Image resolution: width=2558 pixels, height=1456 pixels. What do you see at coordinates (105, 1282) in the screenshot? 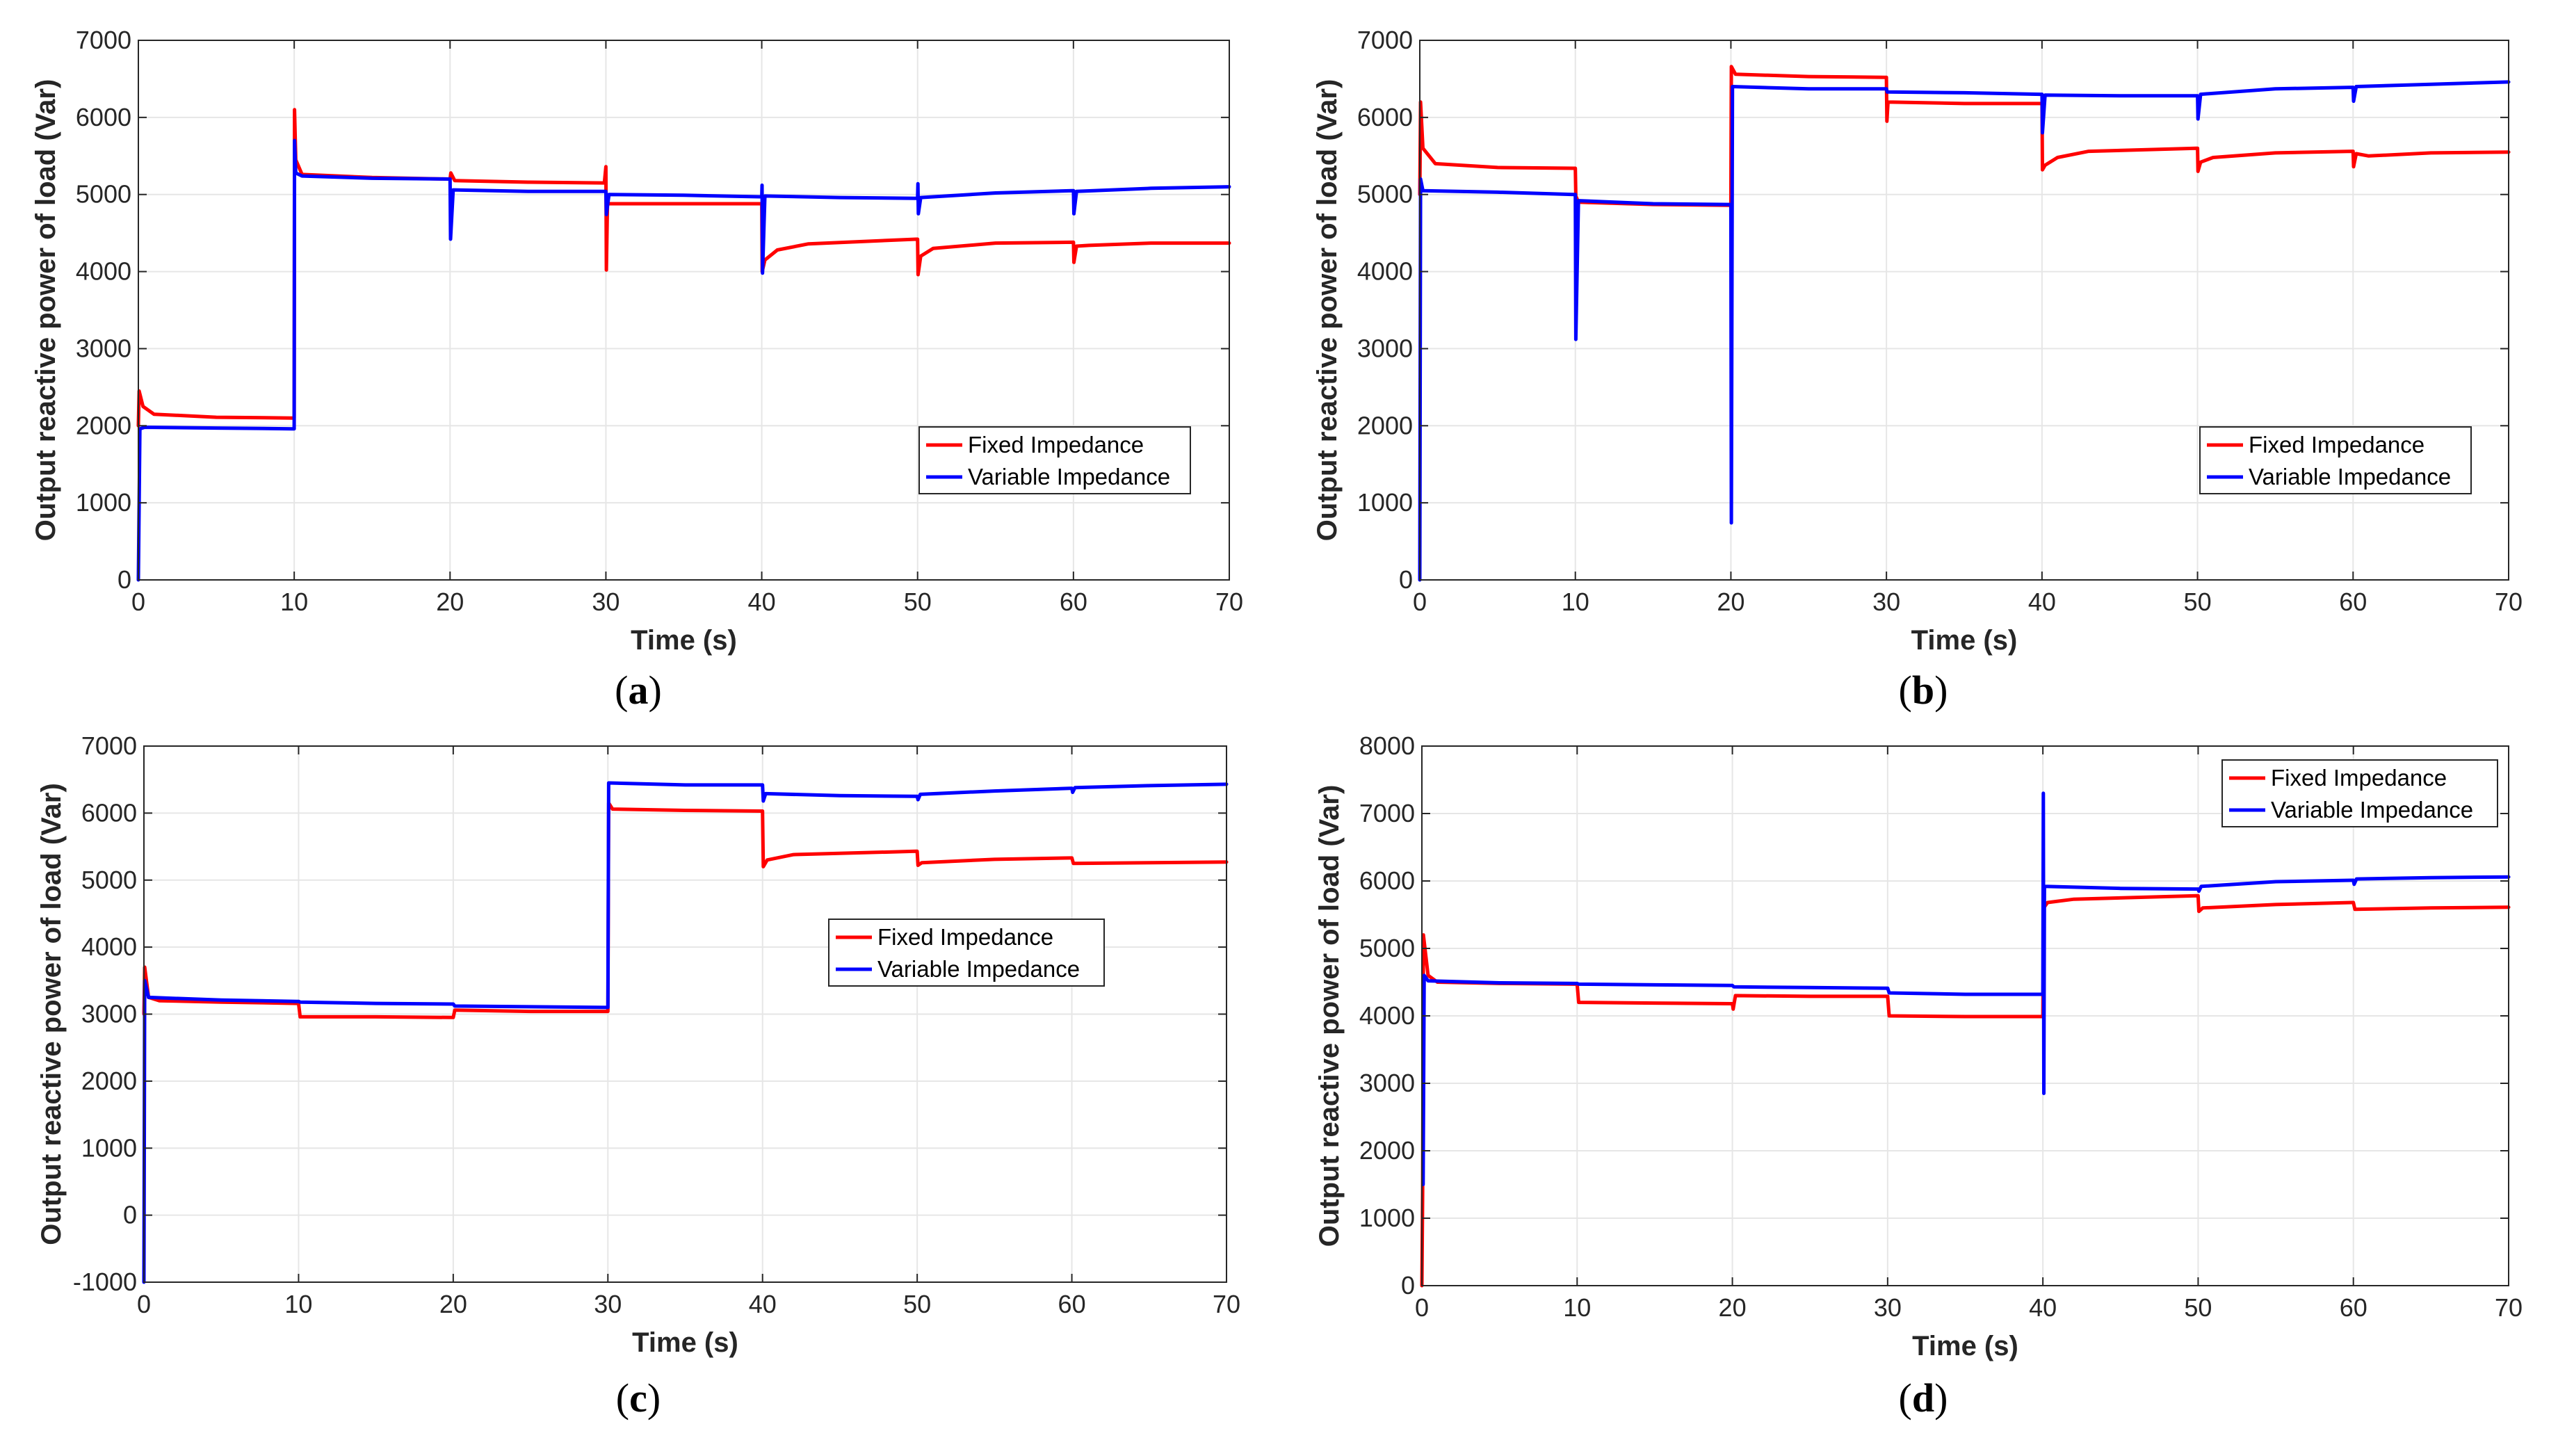
I see `y-tick-label: -1000` at bounding box center [105, 1282].